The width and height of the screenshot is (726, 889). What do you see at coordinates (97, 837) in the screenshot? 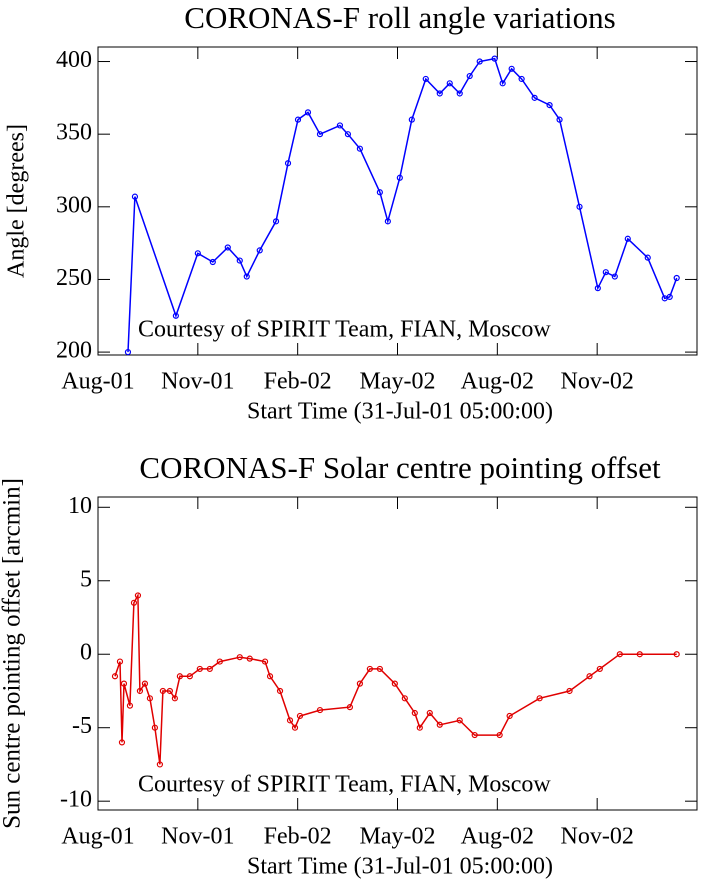
I see `x-tick-label: Aug-01` at bounding box center [97, 837].